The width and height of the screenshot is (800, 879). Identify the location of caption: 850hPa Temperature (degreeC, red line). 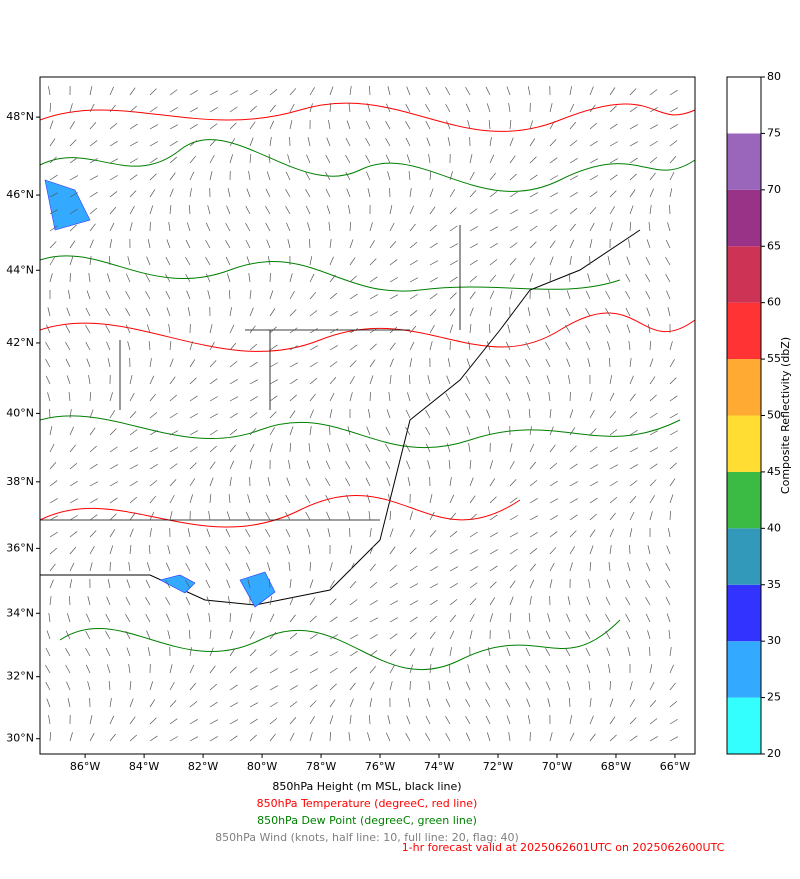
(367, 803).